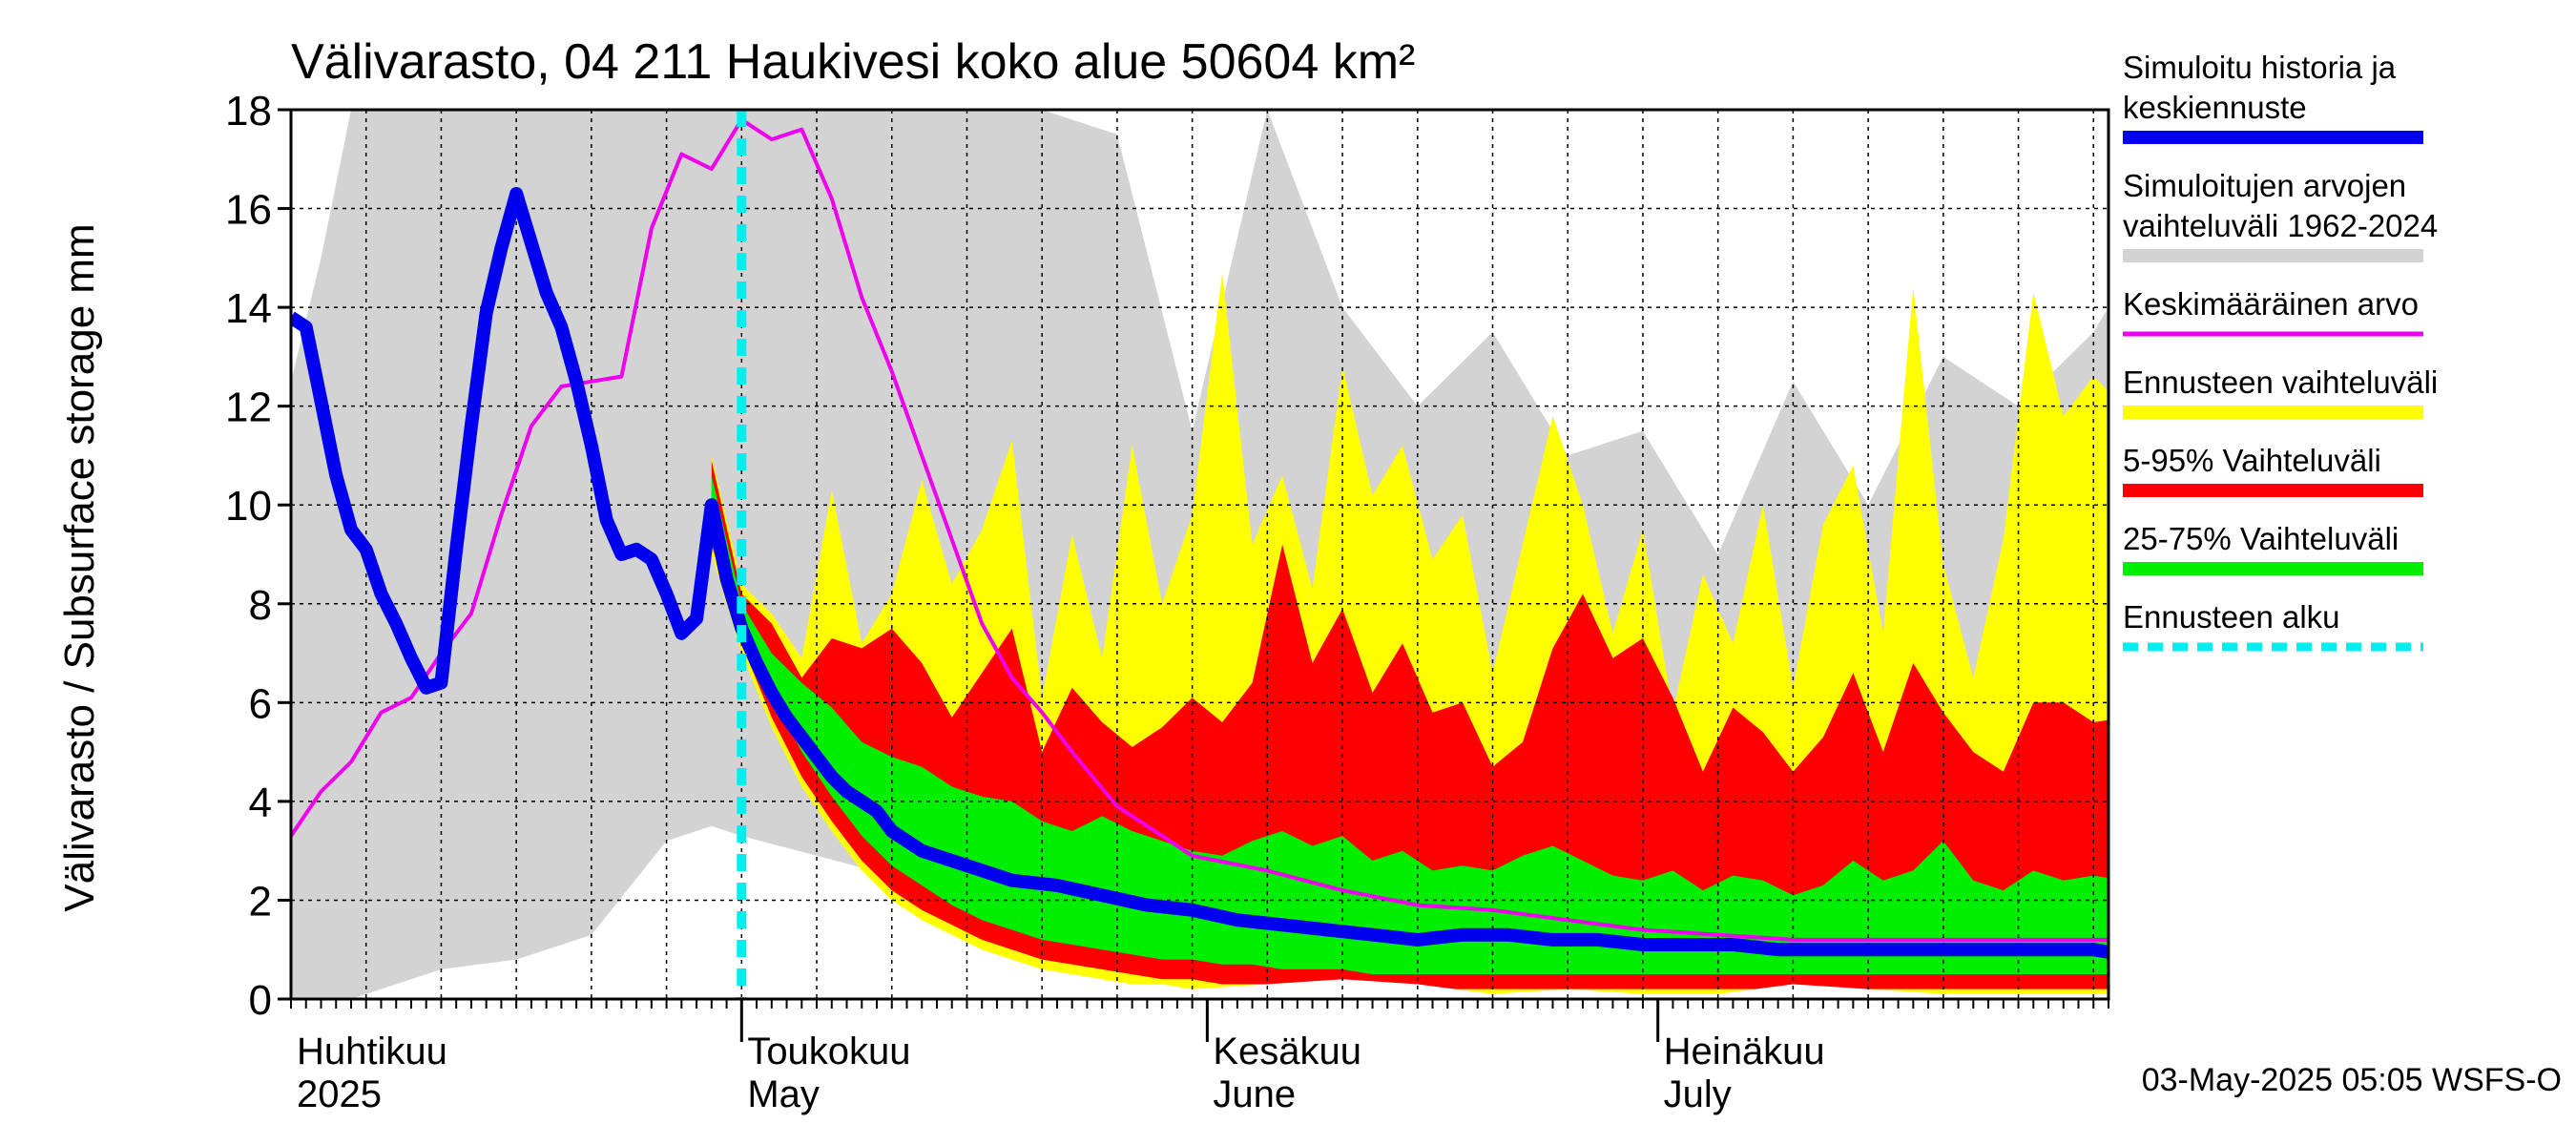 The height and width of the screenshot is (1145, 2576). I want to click on y-tick-label: 8, so click(260, 605).